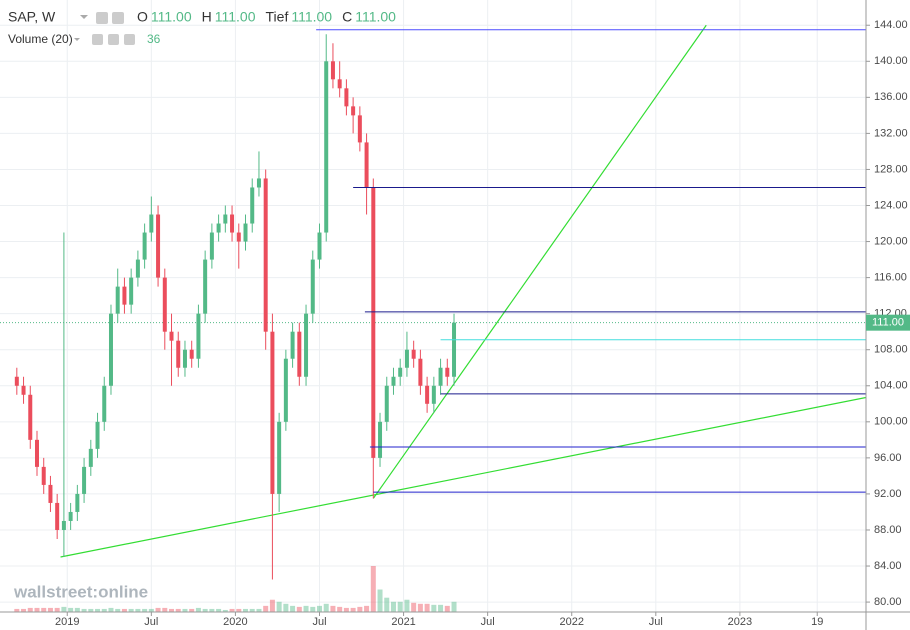  Describe the element at coordinates (235, 589) in the screenshot. I see `volume-pane` at that location.